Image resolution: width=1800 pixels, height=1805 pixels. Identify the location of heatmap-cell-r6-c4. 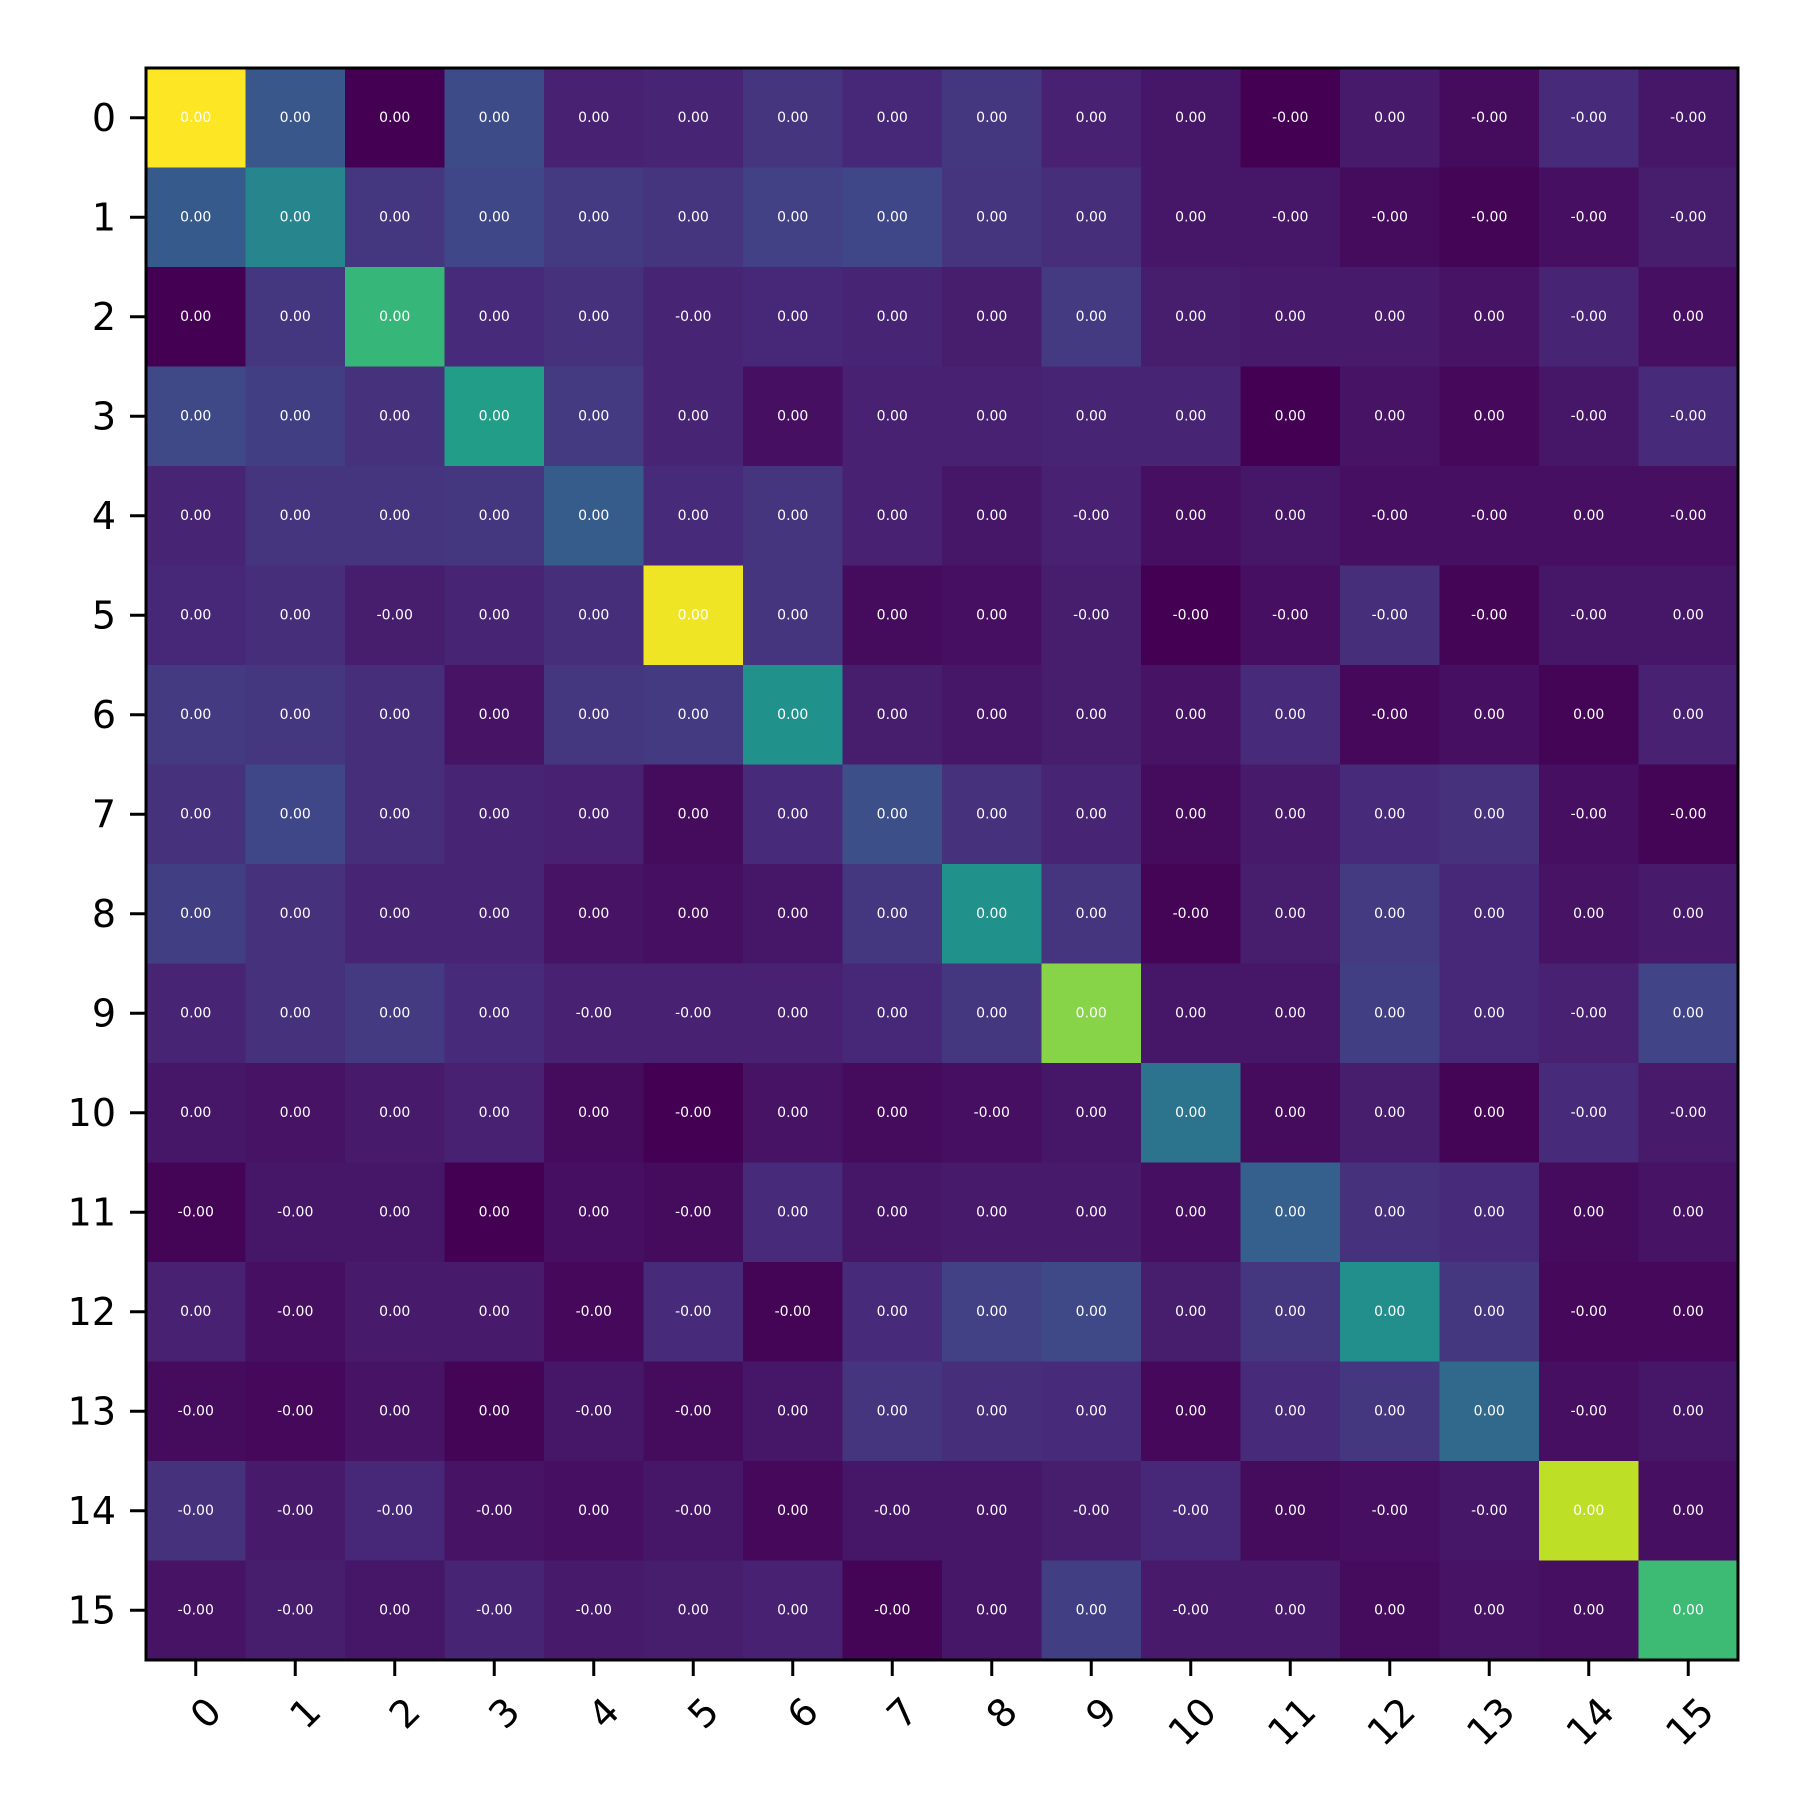
(594, 715).